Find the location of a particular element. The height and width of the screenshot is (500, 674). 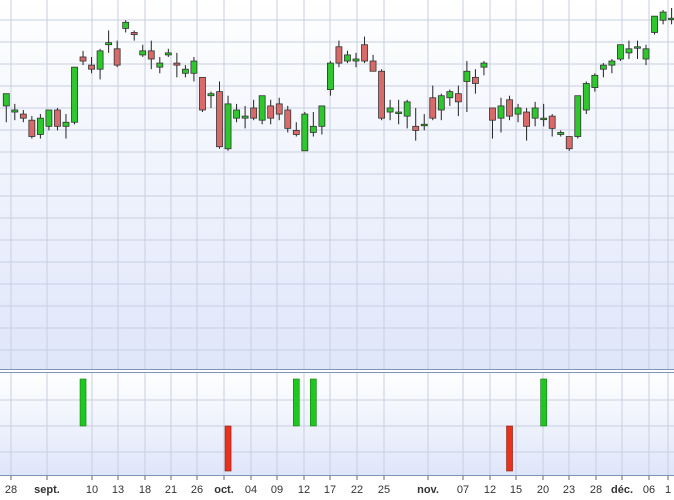

x-tick-label: 22 is located at coordinates (357, 490).